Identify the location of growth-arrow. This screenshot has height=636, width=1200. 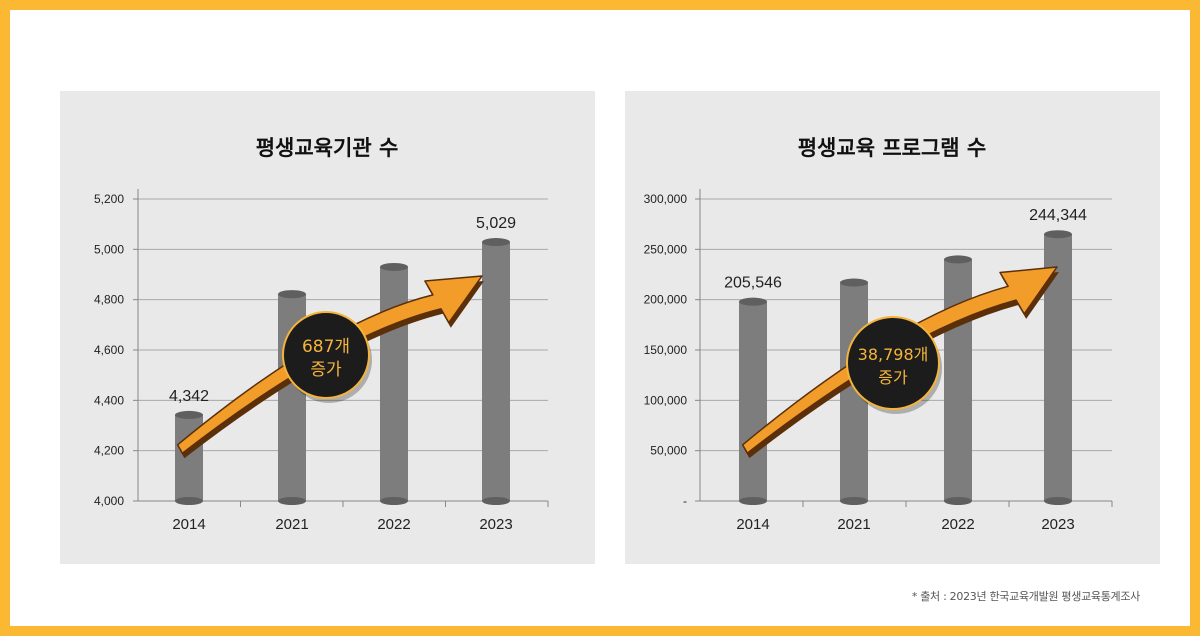
(330, 367).